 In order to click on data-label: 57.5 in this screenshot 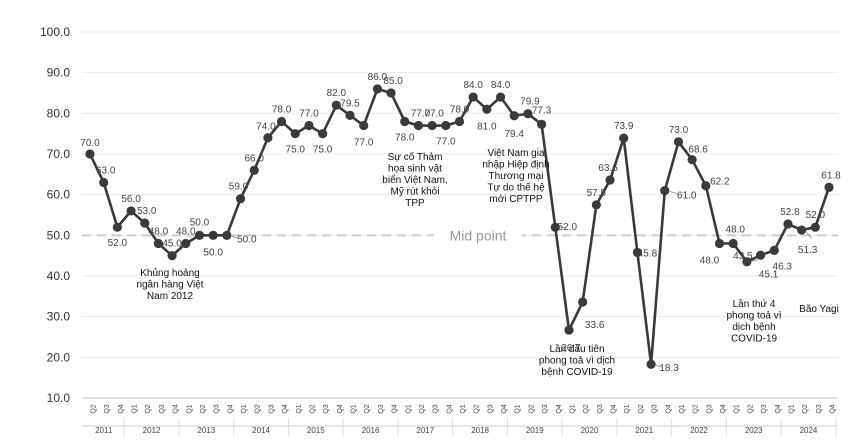, I will do `click(597, 193)`.